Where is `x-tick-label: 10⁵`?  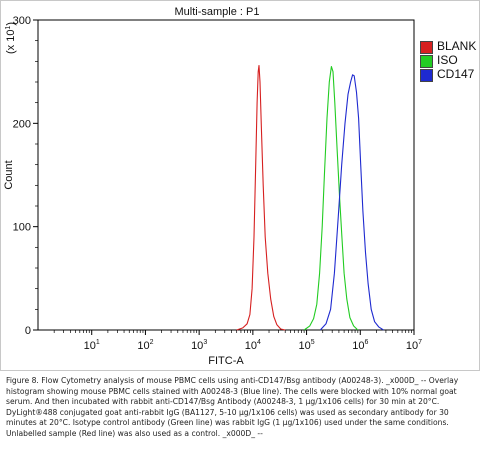 x-tick-label: 10⁵ is located at coordinates (306, 345).